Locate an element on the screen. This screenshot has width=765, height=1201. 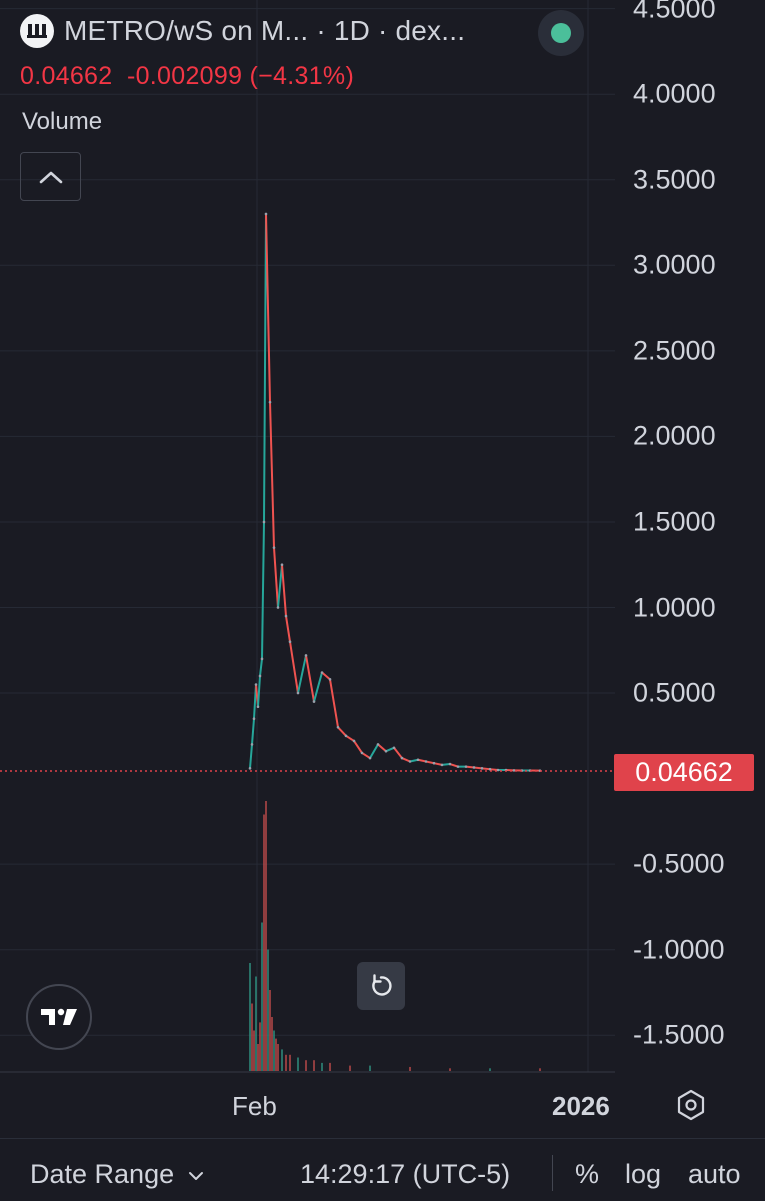
date-range-button: Date Range is located at coordinates (117, 1174).